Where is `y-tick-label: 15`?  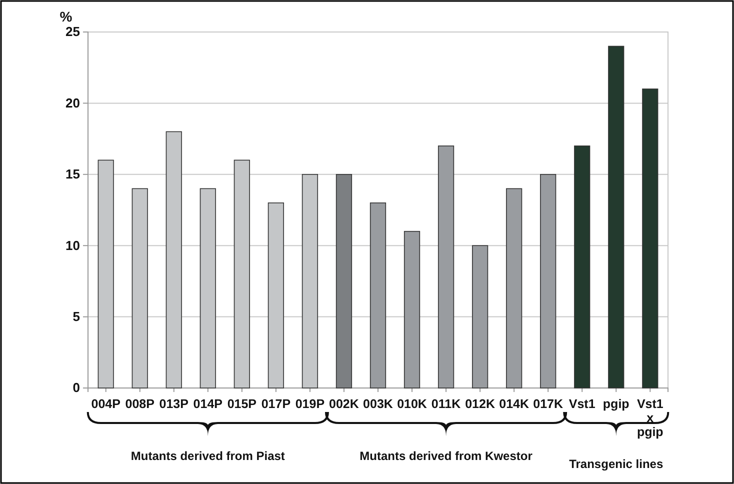
y-tick-label: 15 is located at coordinates (73, 174).